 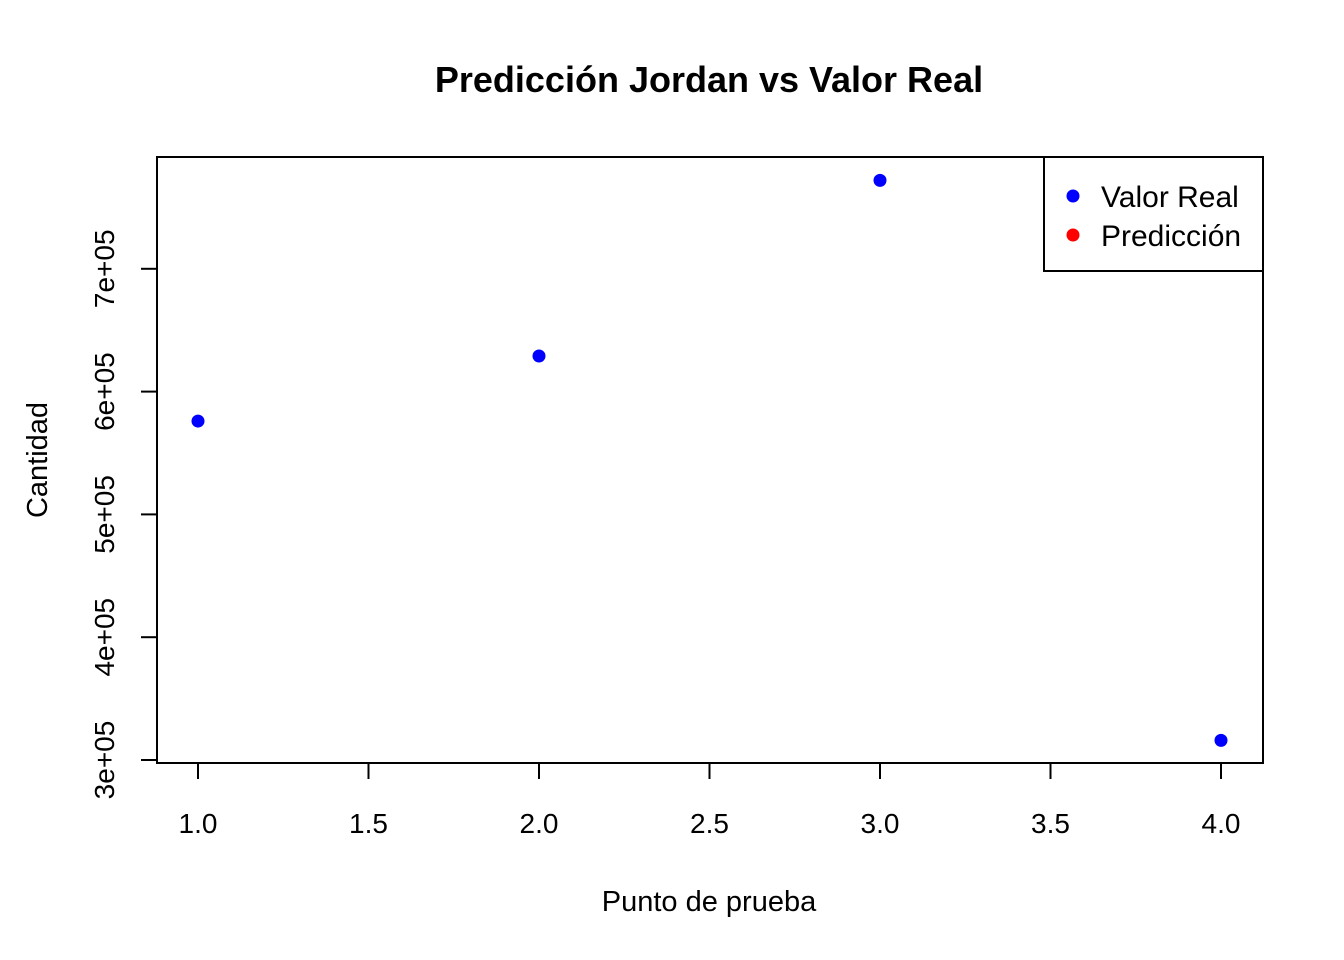 What do you see at coordinates (1221, 823) in the screenshot?
I see `x-tick-label: 4.0` at bounding box center [1221, 823].